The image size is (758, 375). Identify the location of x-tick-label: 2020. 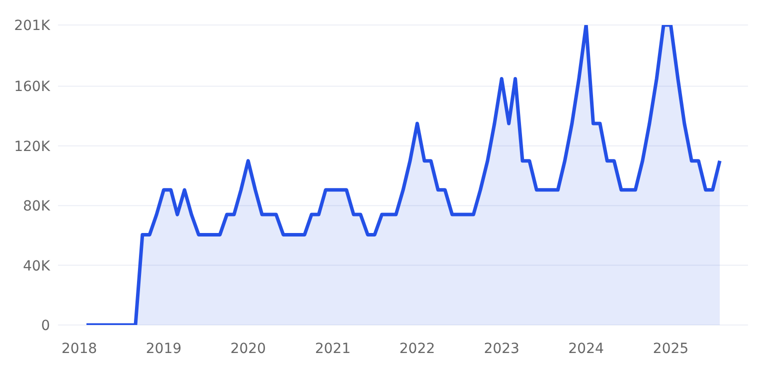
(248, 348).